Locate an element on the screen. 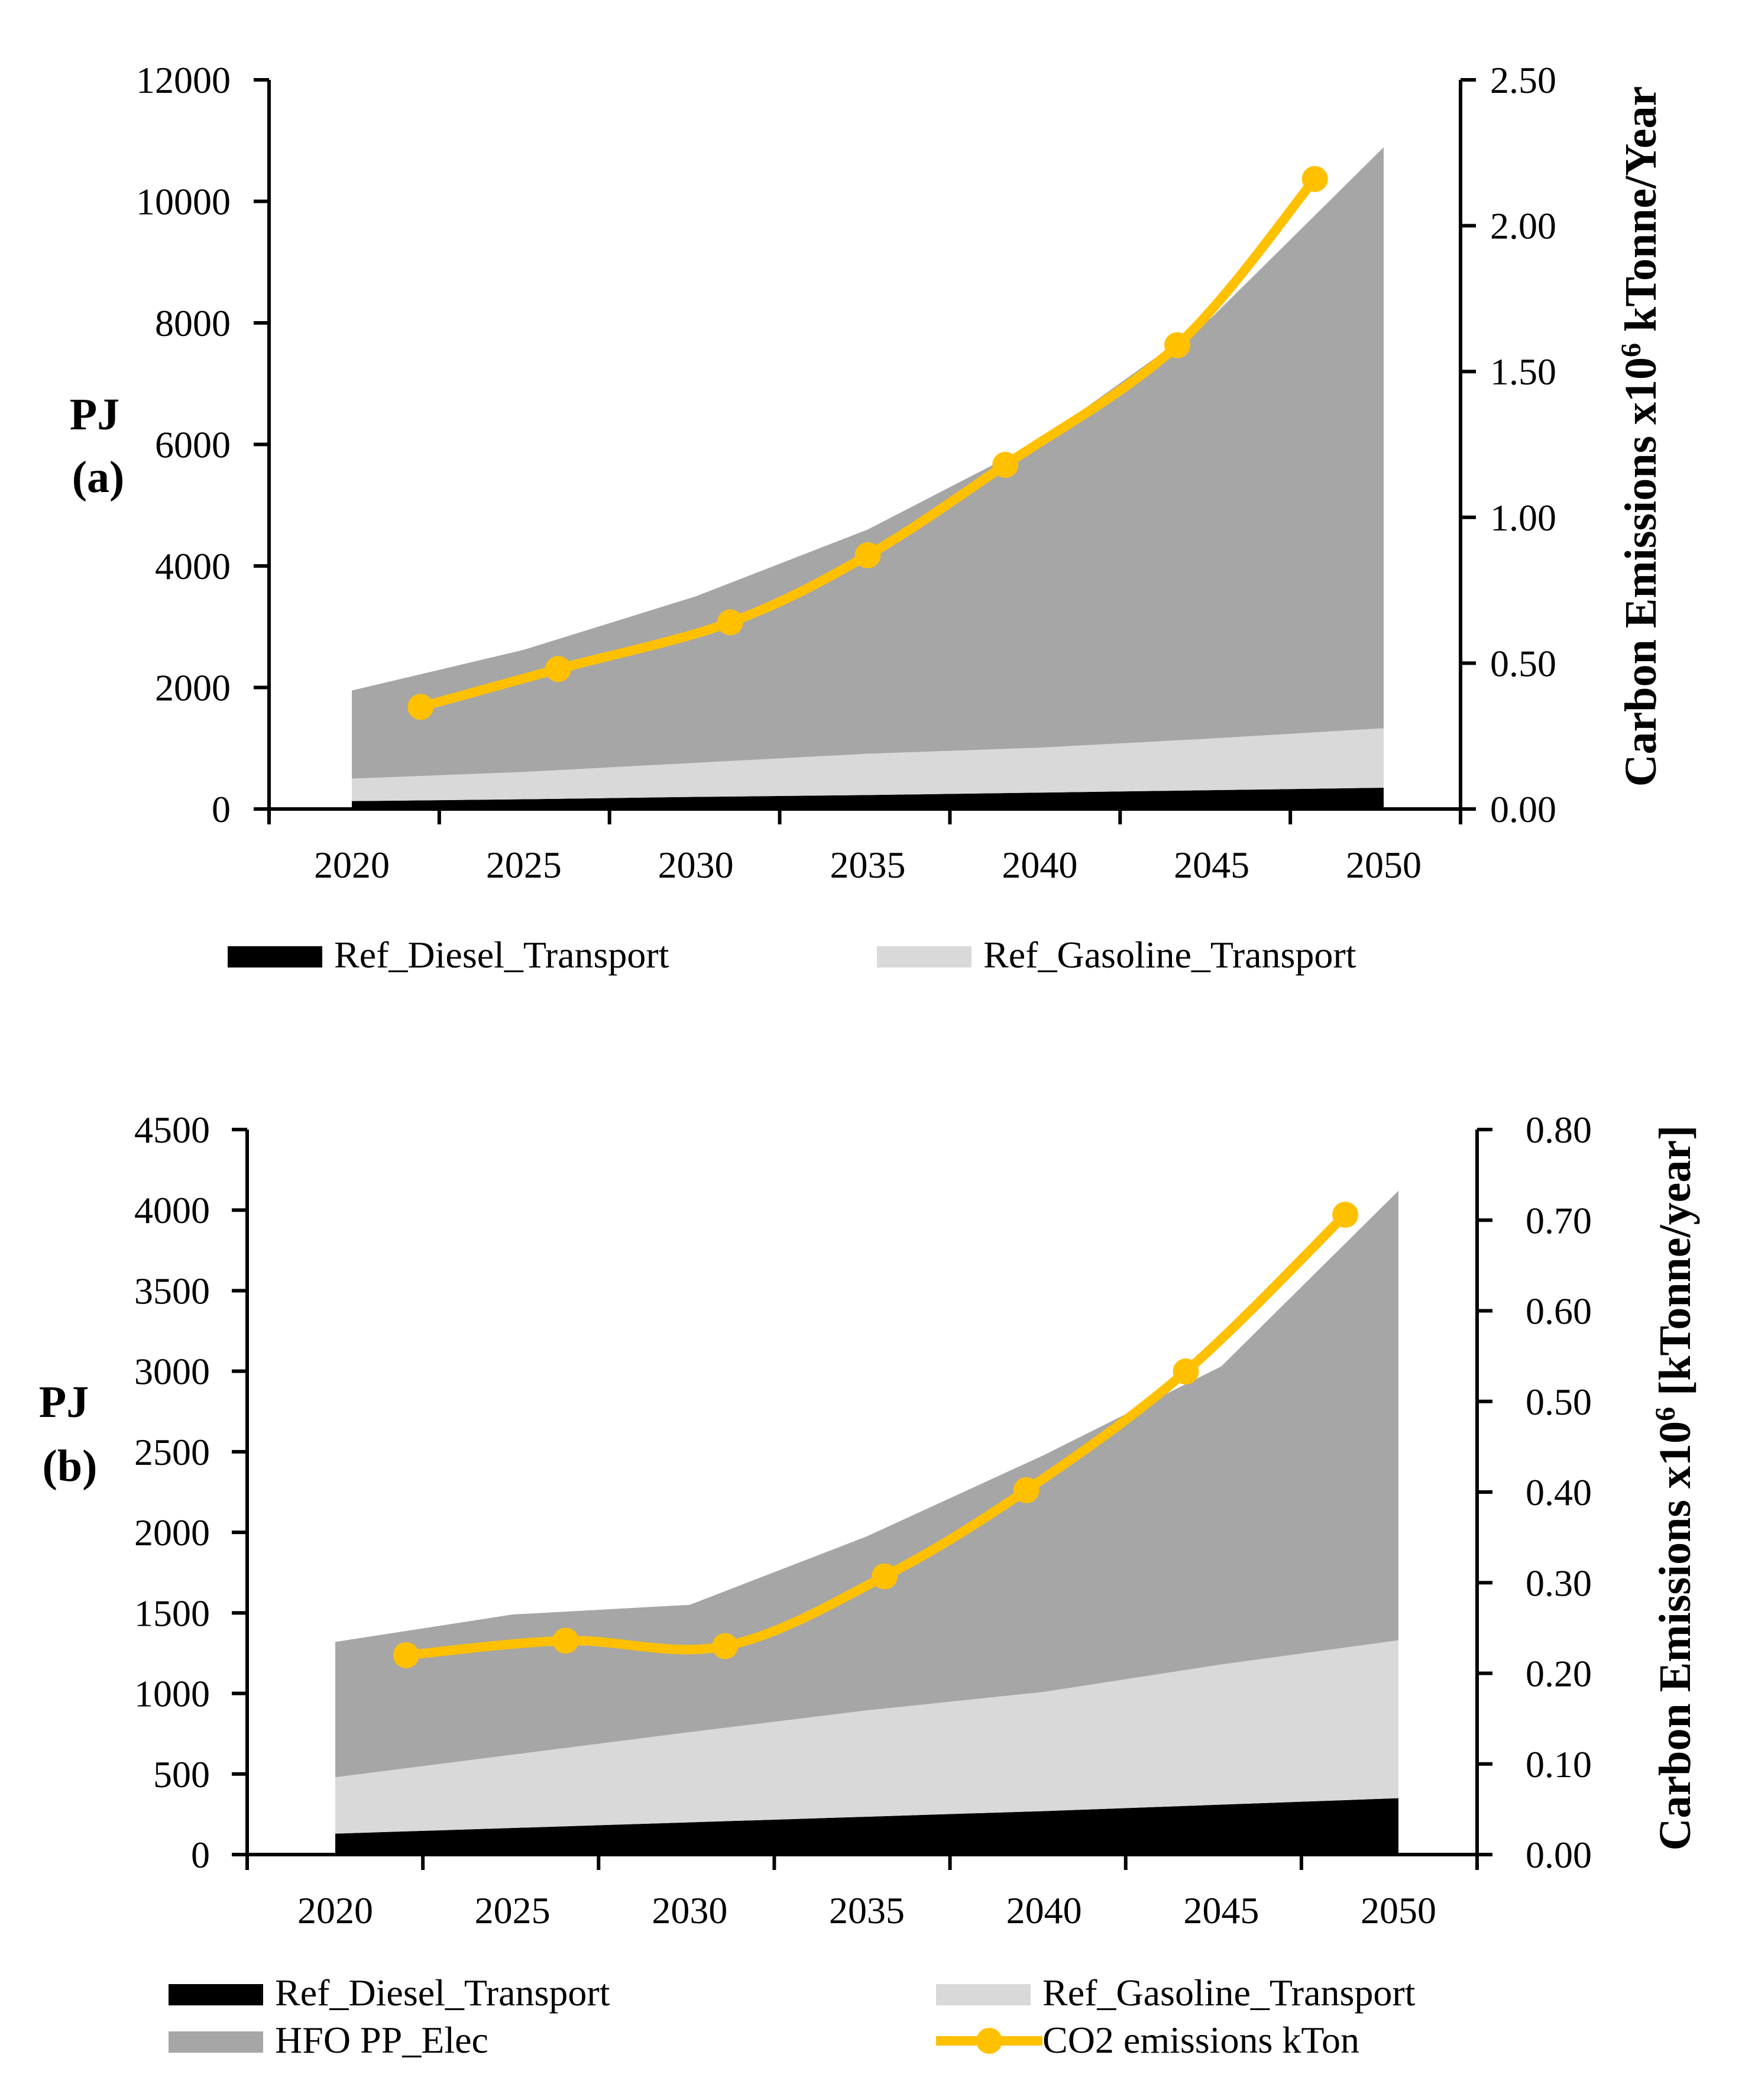 This screenshot has height=2100, width=1742. y-tick-label-a-3: 6000 is located at coordinates (193, 445).